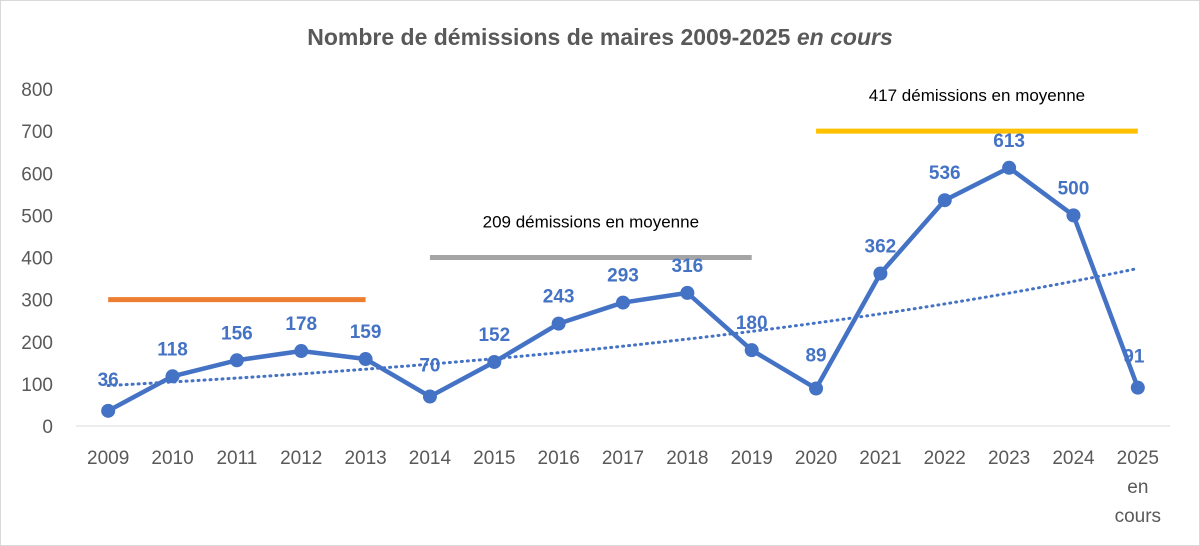  I want to click on data-label: 536, so click(945, 173).